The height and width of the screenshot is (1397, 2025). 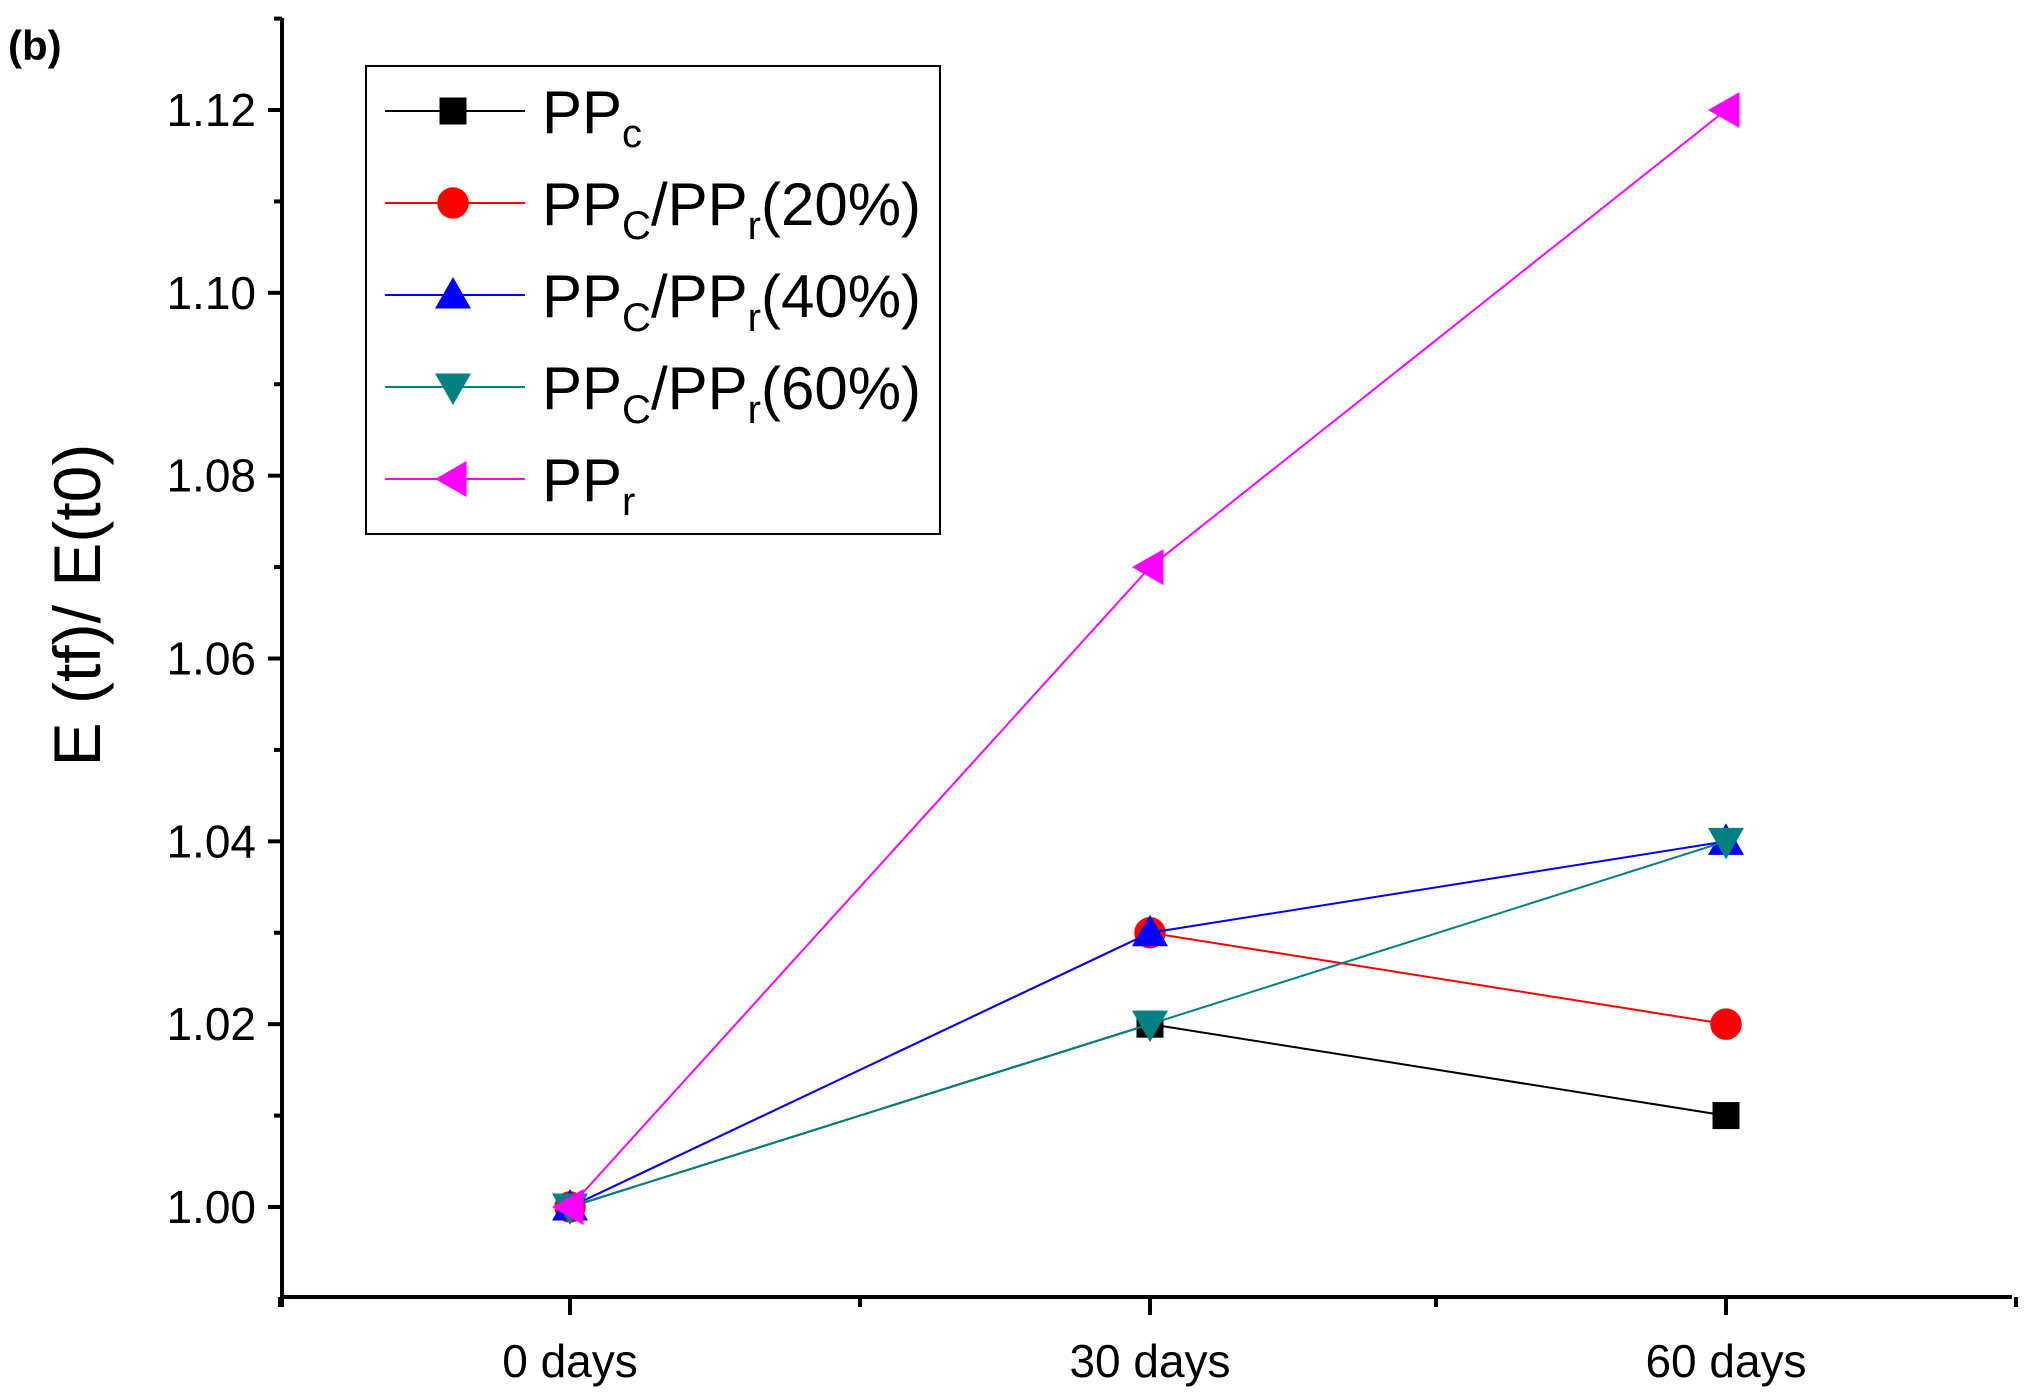 I want to click on y-tick-label: 1.06, so click(x=211, y=659).